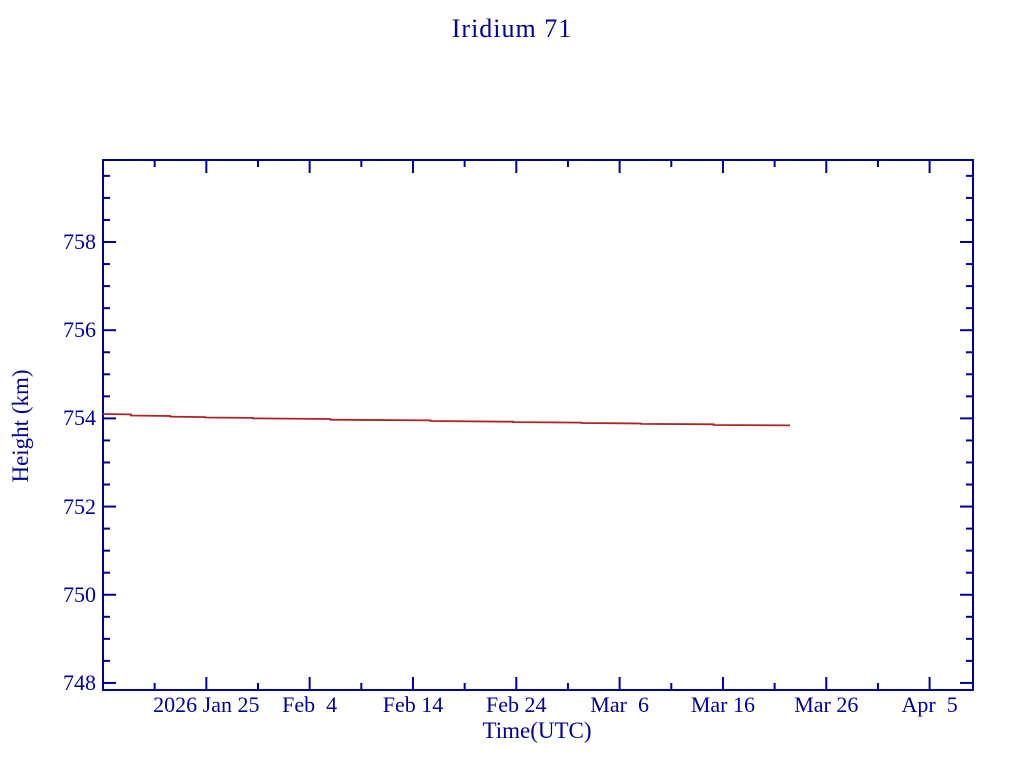  What do you see at coordinates (446, 420) in the screenshot?
I see `height-km-line` at bounding box center [446, 420].